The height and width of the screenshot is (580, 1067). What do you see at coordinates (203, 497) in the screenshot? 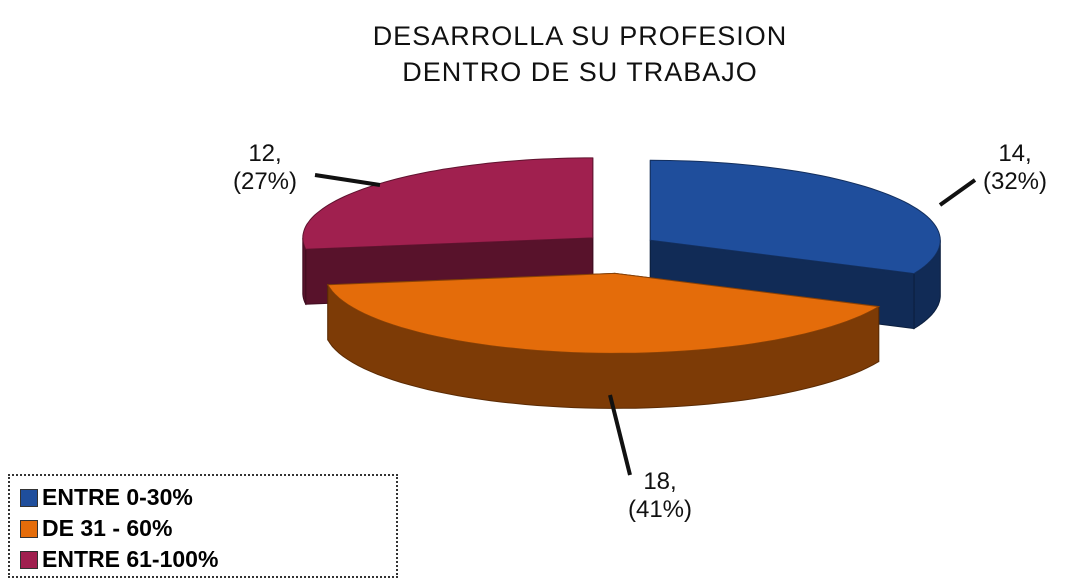
I see `legend-item: ENTRE 0-30%` at bounding box center [203, 497].